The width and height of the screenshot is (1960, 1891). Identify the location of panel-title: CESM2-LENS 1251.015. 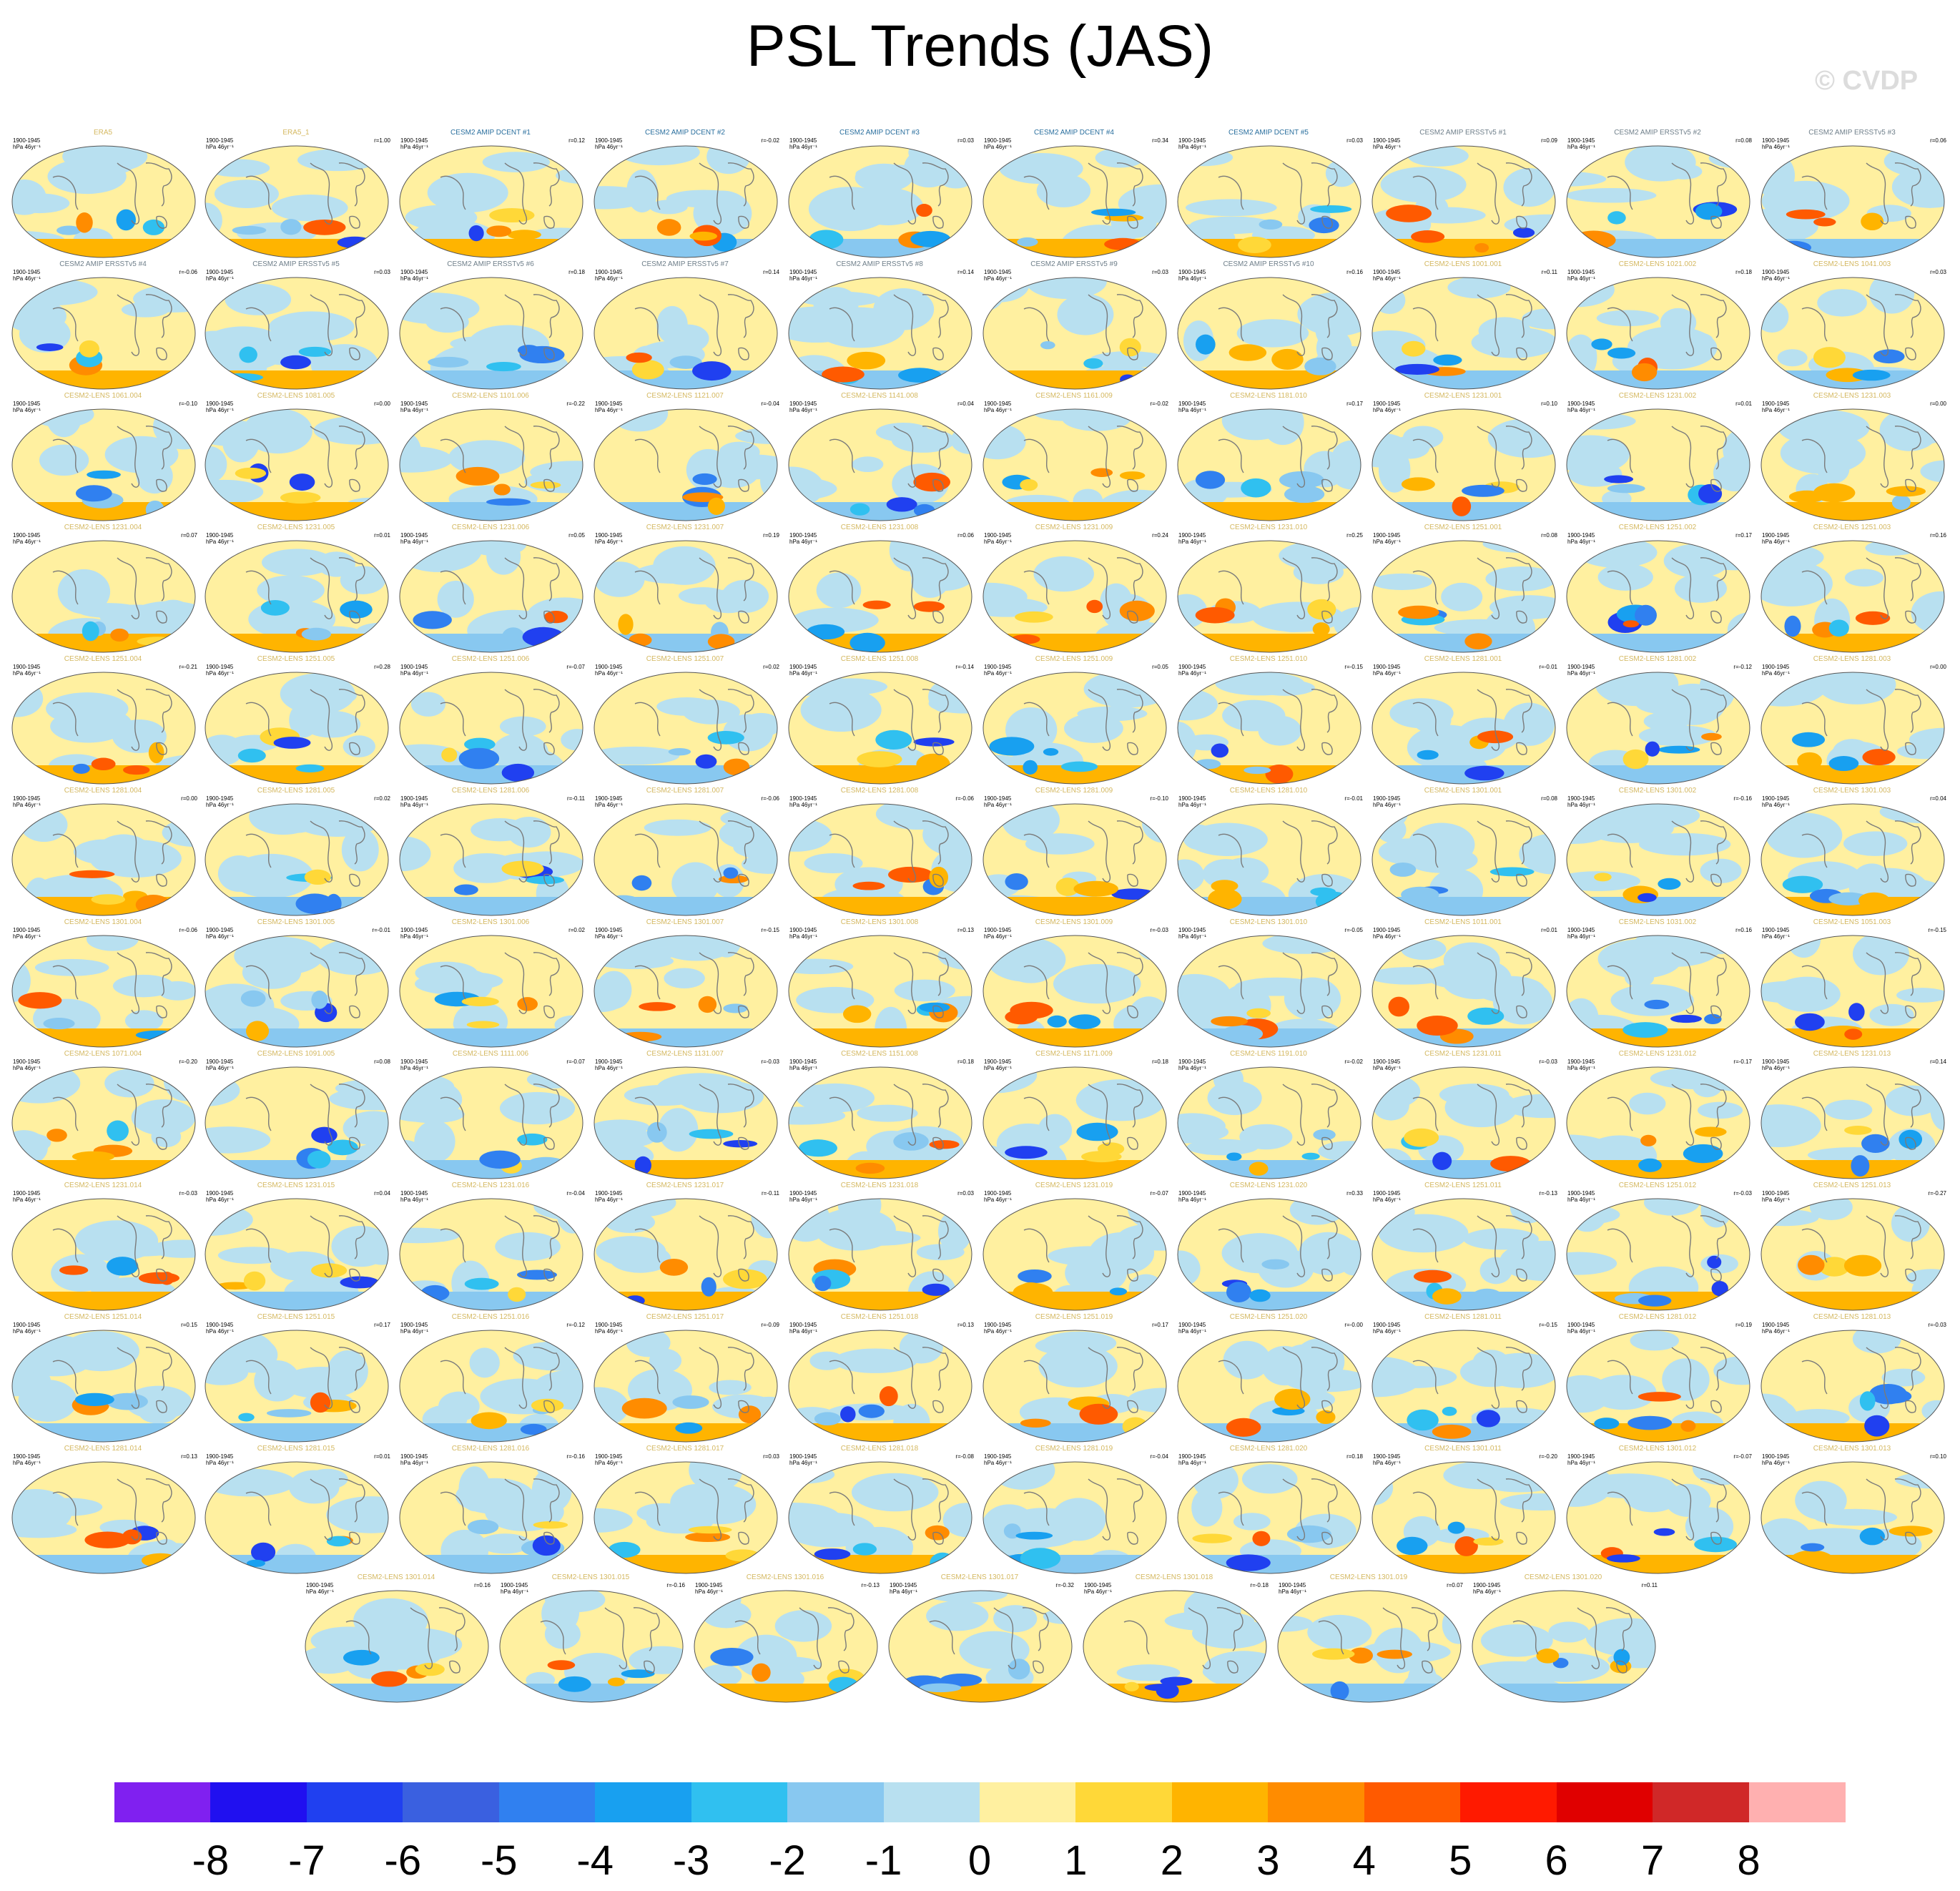
(296, 1317).